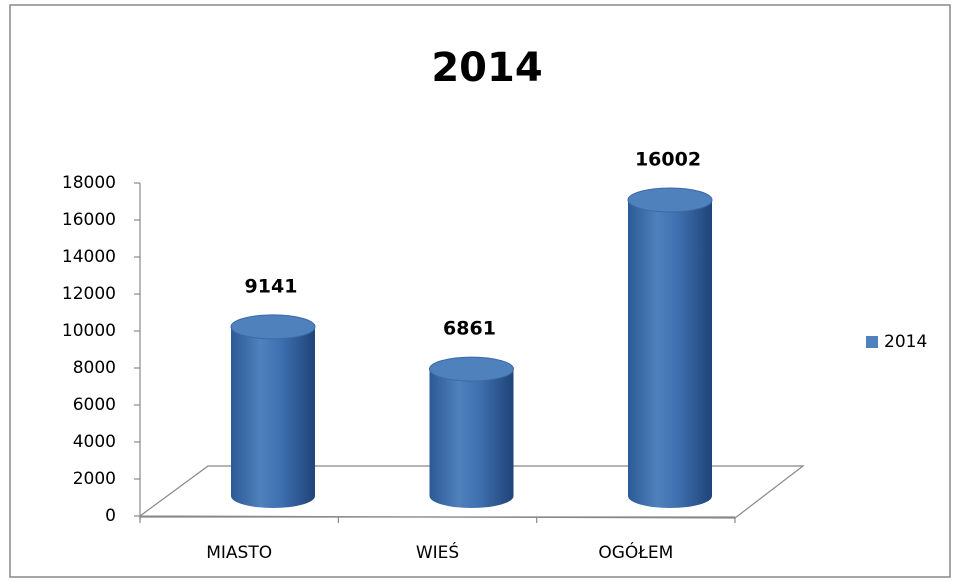 This screenshot has width=956, height=581. Describe the element at coordinates (94, 479) in the screenshot. I see `y-tick-label: 2000` at that location.